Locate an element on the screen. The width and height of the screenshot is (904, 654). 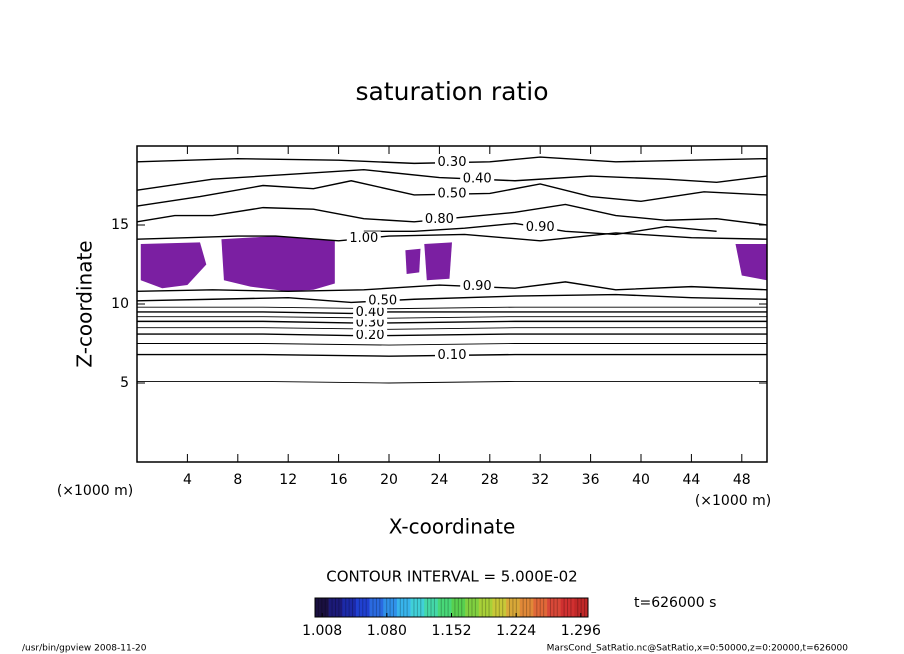
y-axis-label: Z-coordinate is located at coordinates (85, 303).